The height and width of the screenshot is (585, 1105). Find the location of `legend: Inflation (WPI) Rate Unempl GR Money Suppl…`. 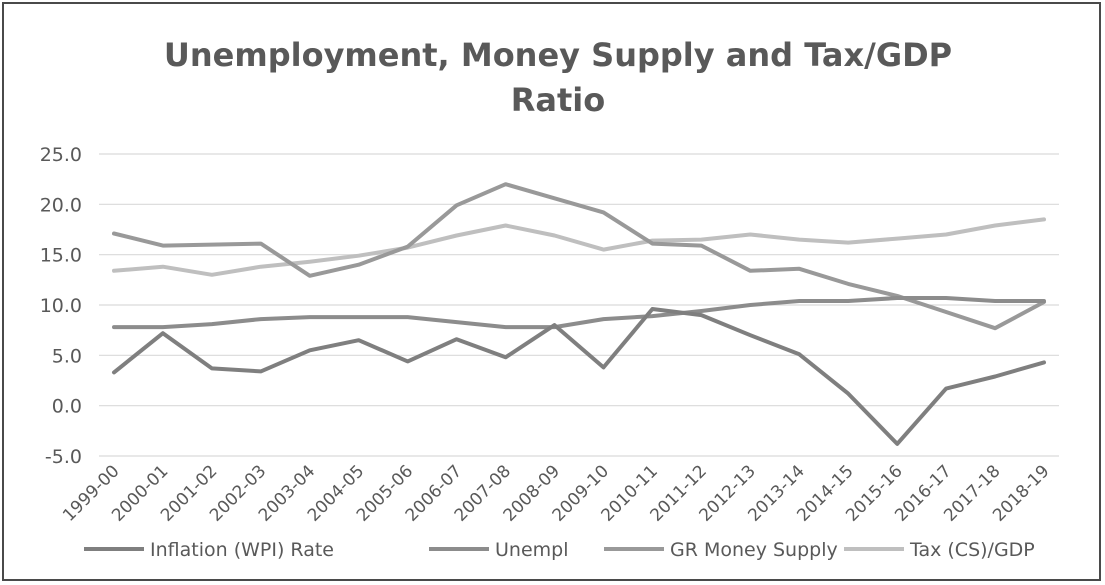

legend: Inflation (WPI) Rate Unempl GR Money Suppl… is located at coordinates (559, 550).